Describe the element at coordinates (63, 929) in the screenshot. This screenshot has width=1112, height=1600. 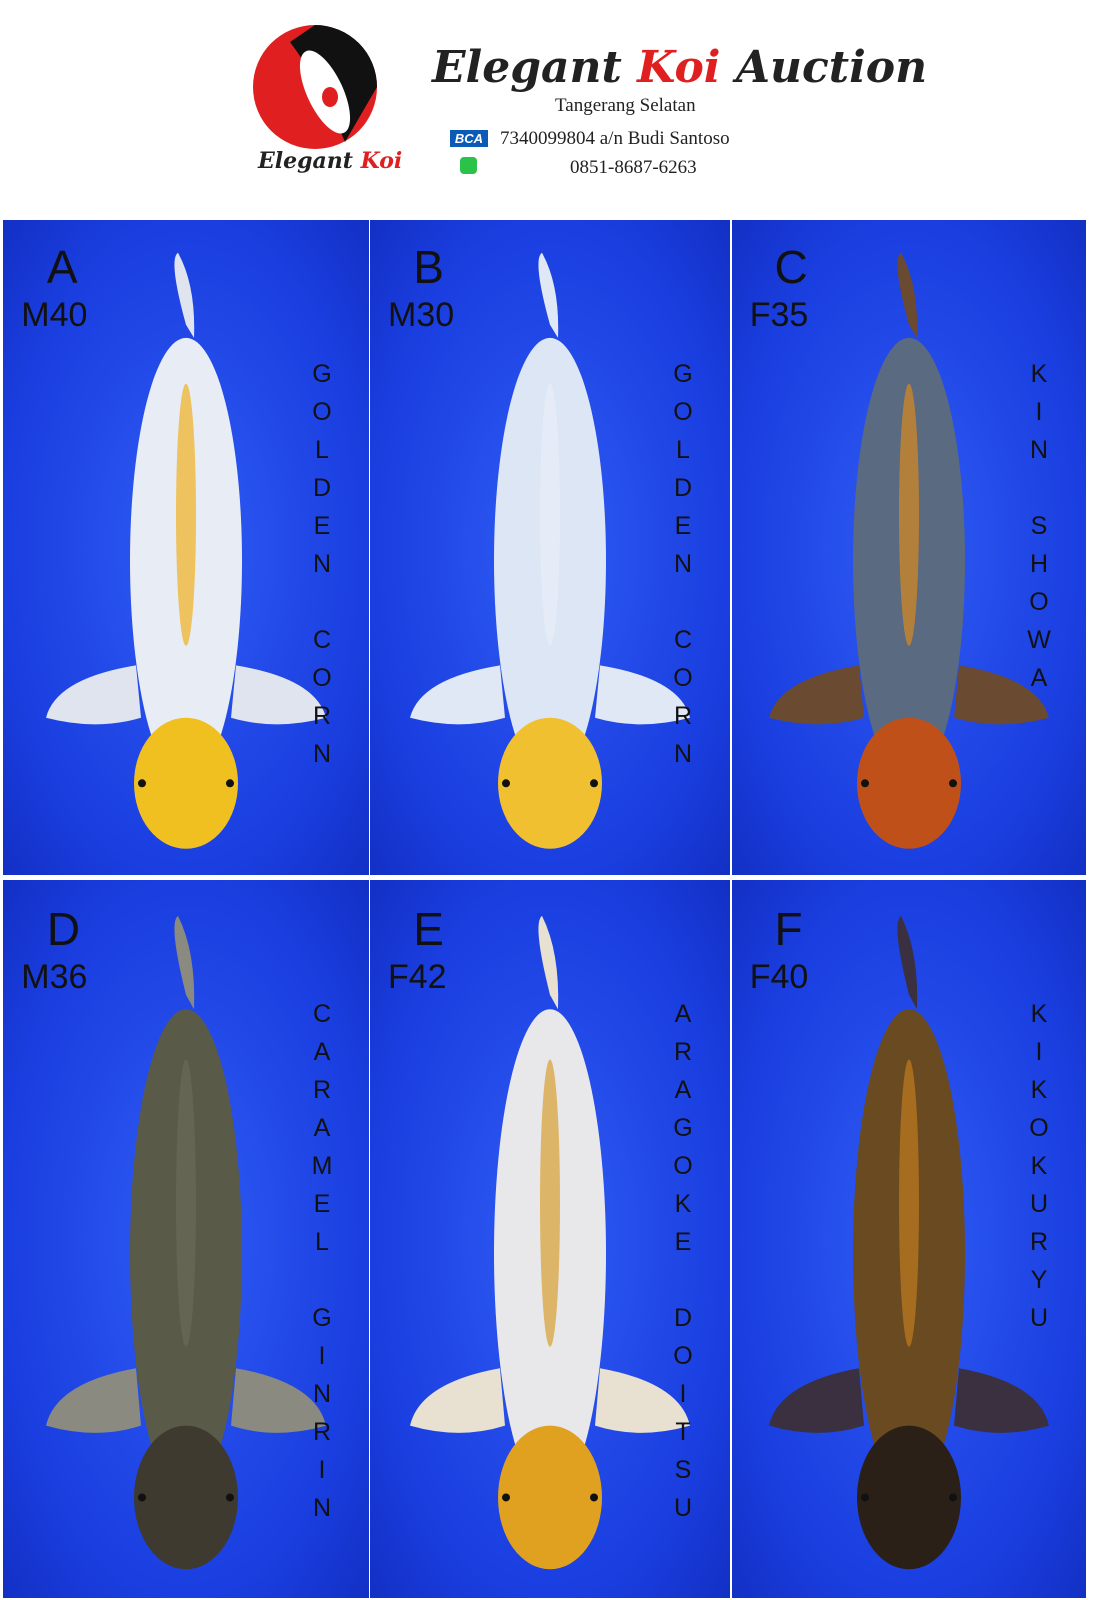
I see `lot-code: D` at that location.